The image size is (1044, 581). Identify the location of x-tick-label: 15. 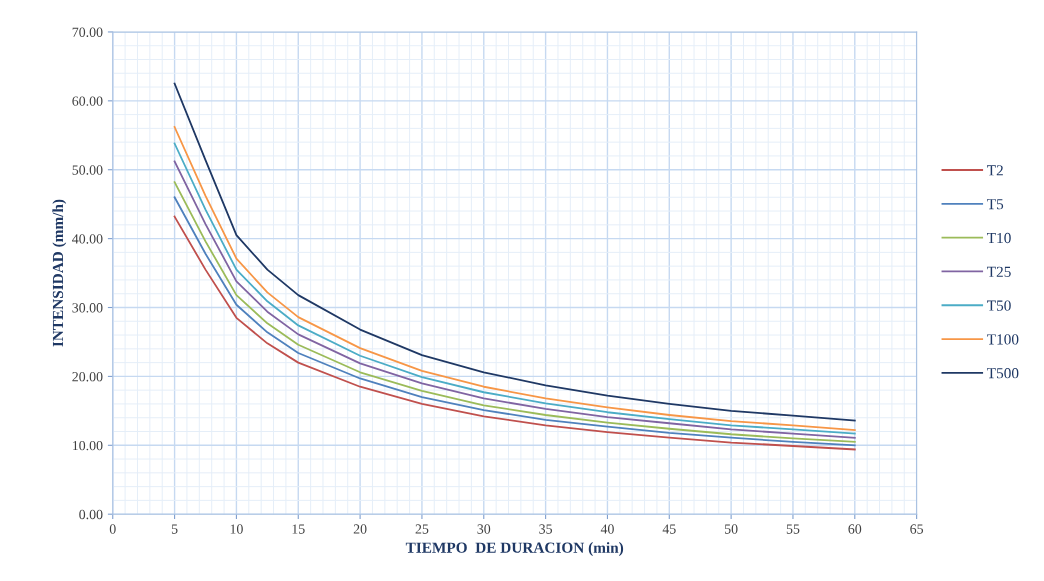
(298, 529).